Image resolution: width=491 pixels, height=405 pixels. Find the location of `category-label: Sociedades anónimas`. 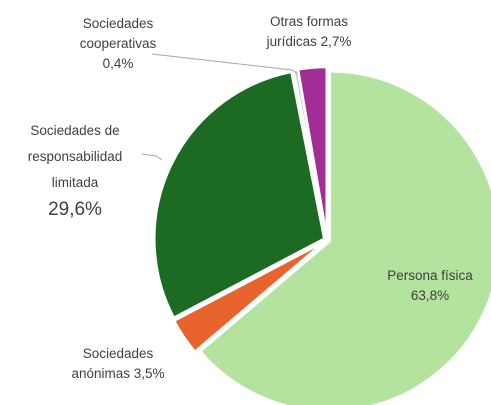

category-label: Sociedades anónimas is located at coordinates (112, 363).